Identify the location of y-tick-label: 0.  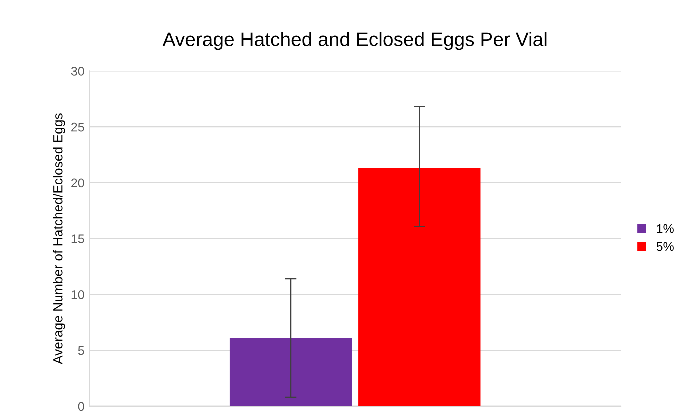
(81, 407).